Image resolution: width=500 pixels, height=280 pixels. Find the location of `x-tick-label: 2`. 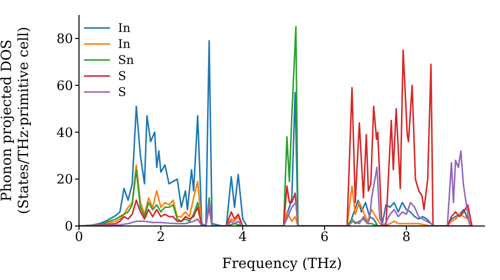

x-tick-label: 2 is located at coordinates (160, 238).